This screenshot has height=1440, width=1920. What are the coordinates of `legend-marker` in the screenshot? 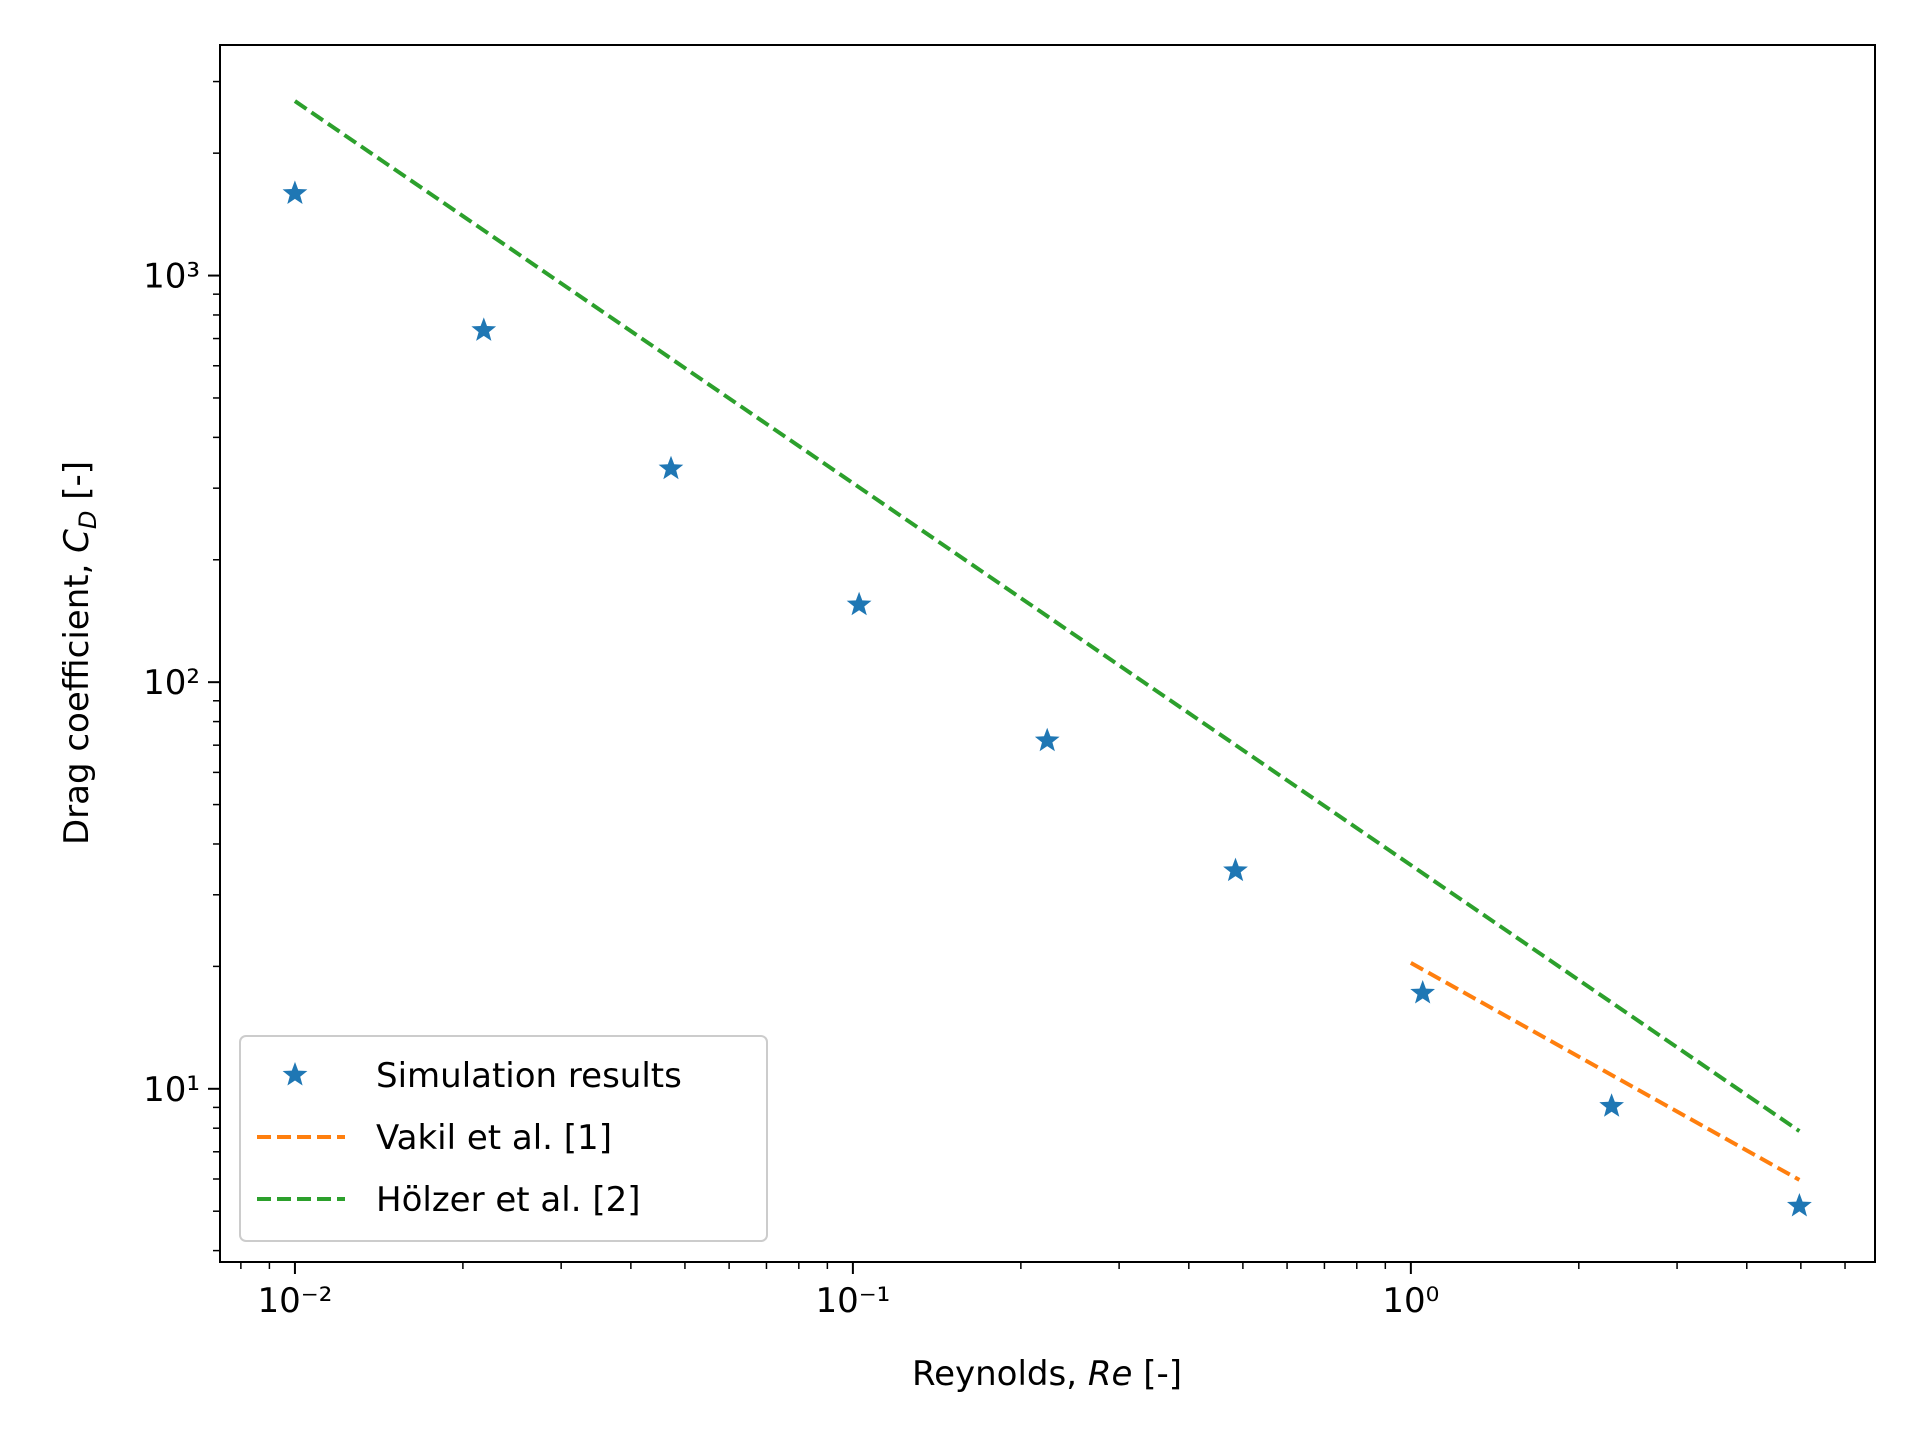 It's located at (295, 1074).